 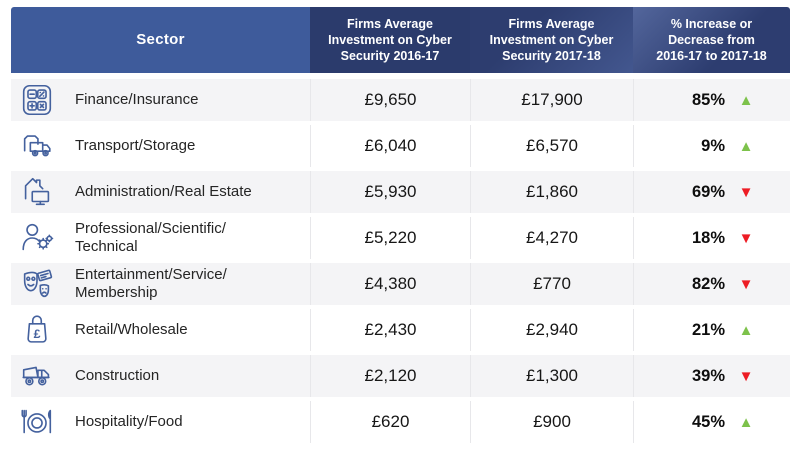 I want to click on percent-change-cell: 18% ▼, so click(x=711, y=238).